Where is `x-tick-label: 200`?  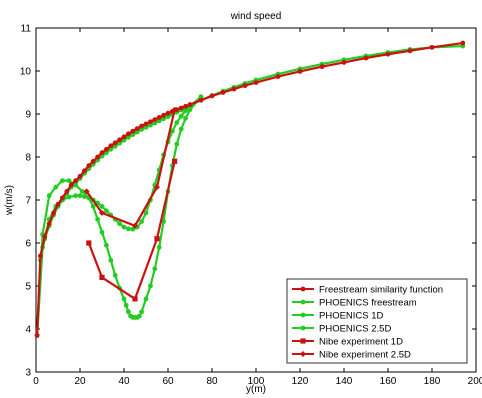 x-tick-label: 200 is located at coordinates (475, 381).